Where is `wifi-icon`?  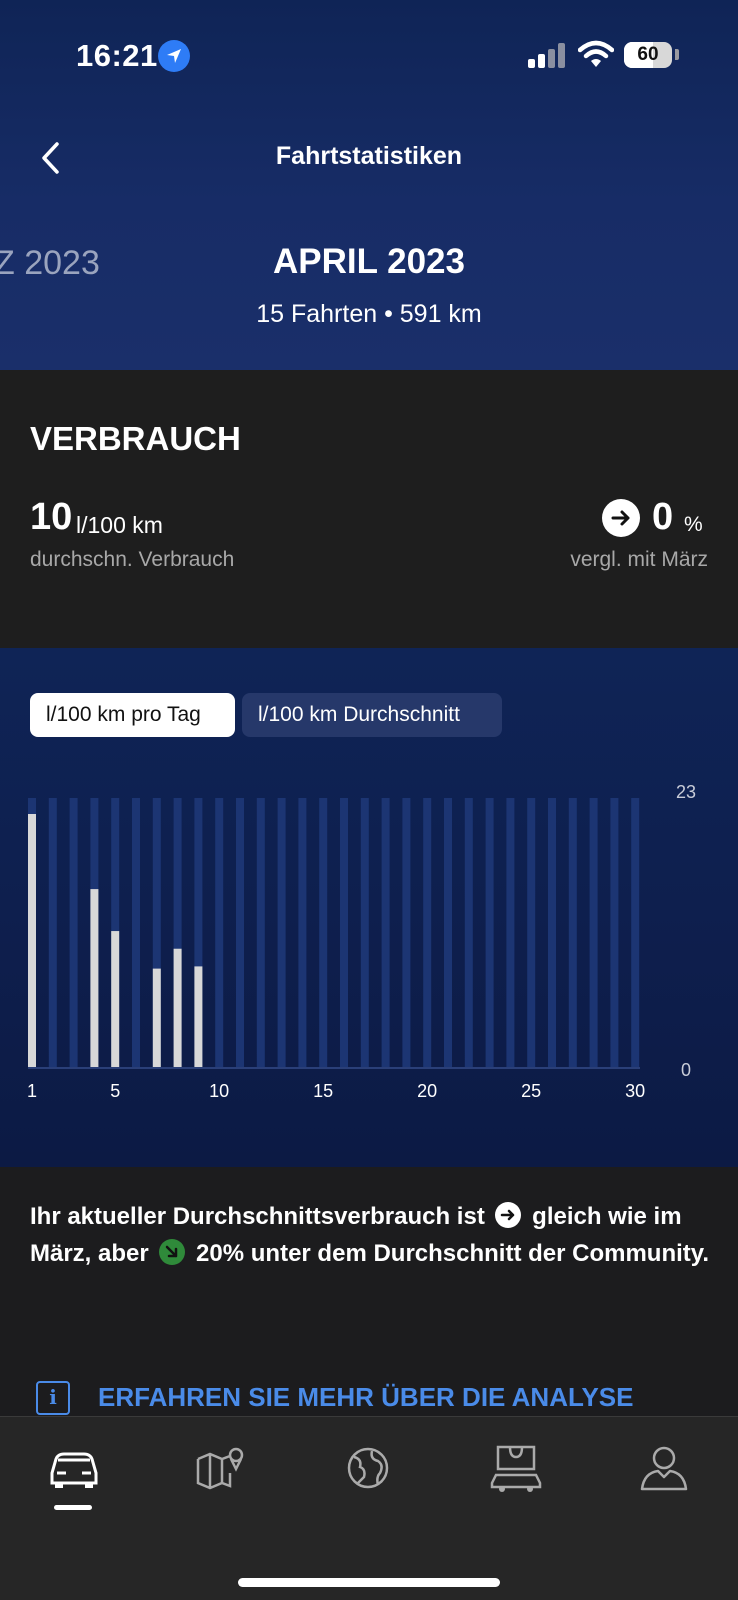 wifi-icon is located at coordinates (596, 53).